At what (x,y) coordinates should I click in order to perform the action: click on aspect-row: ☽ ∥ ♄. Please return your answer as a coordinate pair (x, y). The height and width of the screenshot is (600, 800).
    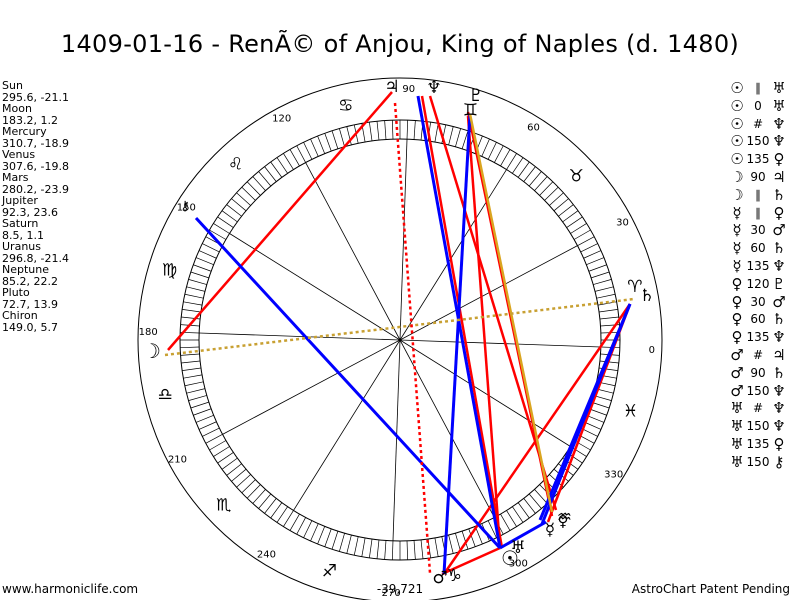
    Looking at the image, I should click on (764, 195).